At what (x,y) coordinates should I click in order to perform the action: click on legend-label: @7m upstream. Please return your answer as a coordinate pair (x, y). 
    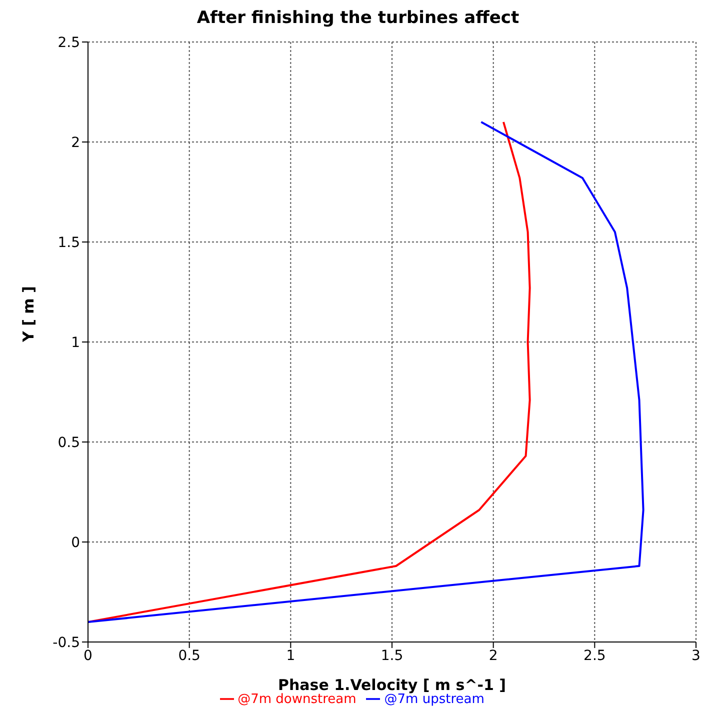
    Looking at the image, I should click on (434, 699).